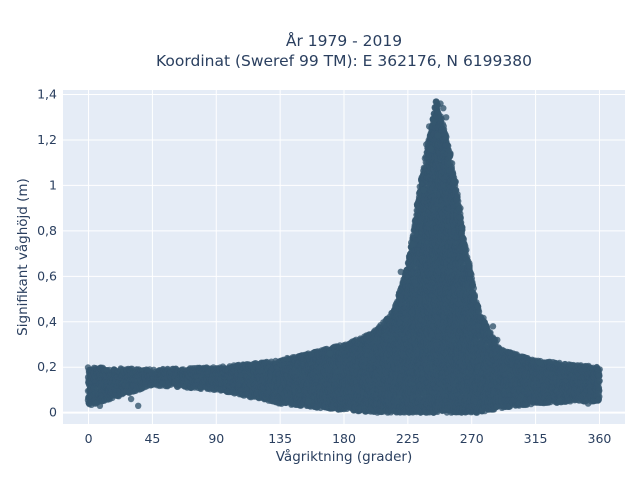  What do you see at coordinates (344, 40) in the screenshot?
I see `chart-title: År 1979 - 2019` at bounding box center [344, 40].